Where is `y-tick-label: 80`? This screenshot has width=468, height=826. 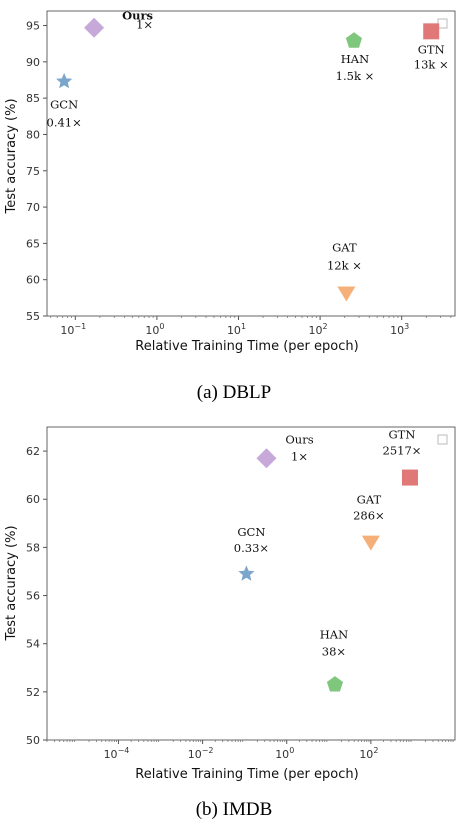 y-tick-label: 80 is located at coordinates (33, 134).